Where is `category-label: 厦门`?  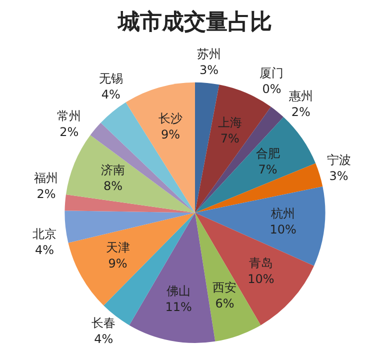 category-label: 厦门 is located at coordinates (272, 73).